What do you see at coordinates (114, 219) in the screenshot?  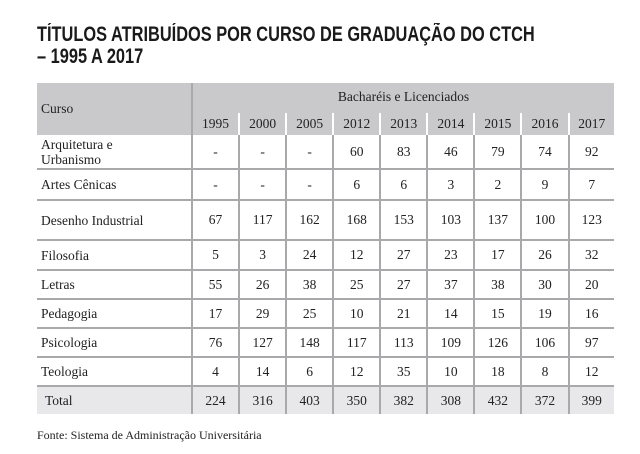 I see `course-name: Desenho Industrial` at bounding box center [114, 219].